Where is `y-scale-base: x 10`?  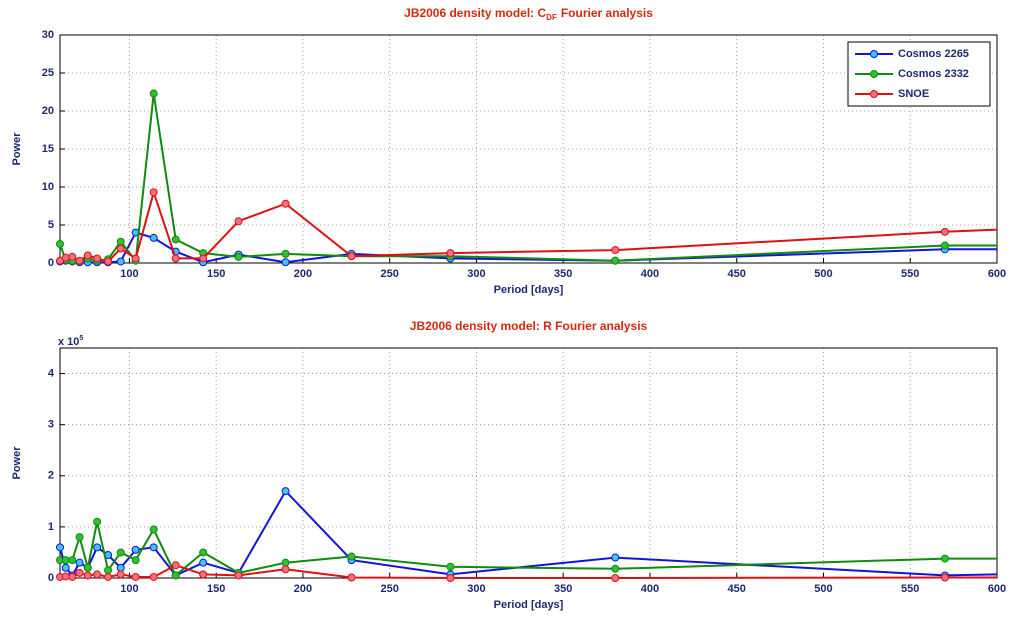 y-scale-base: x 10 is located at coordinates (68, 342).